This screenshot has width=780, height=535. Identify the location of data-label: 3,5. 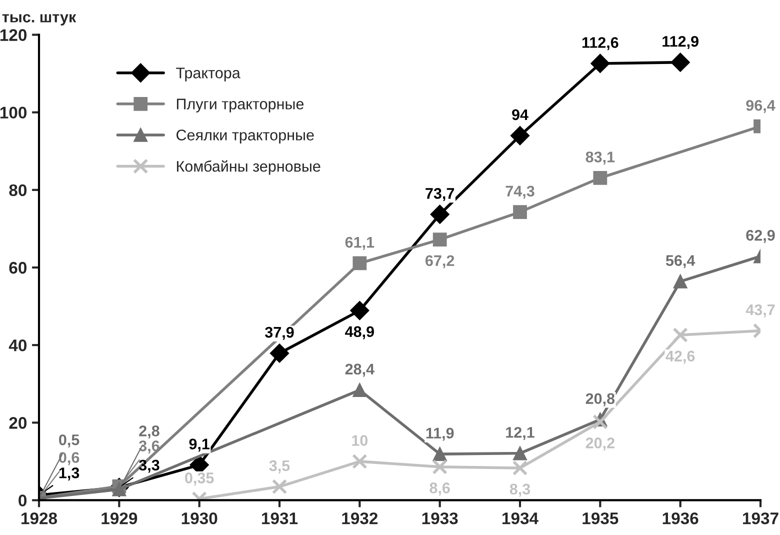
(279, 467).